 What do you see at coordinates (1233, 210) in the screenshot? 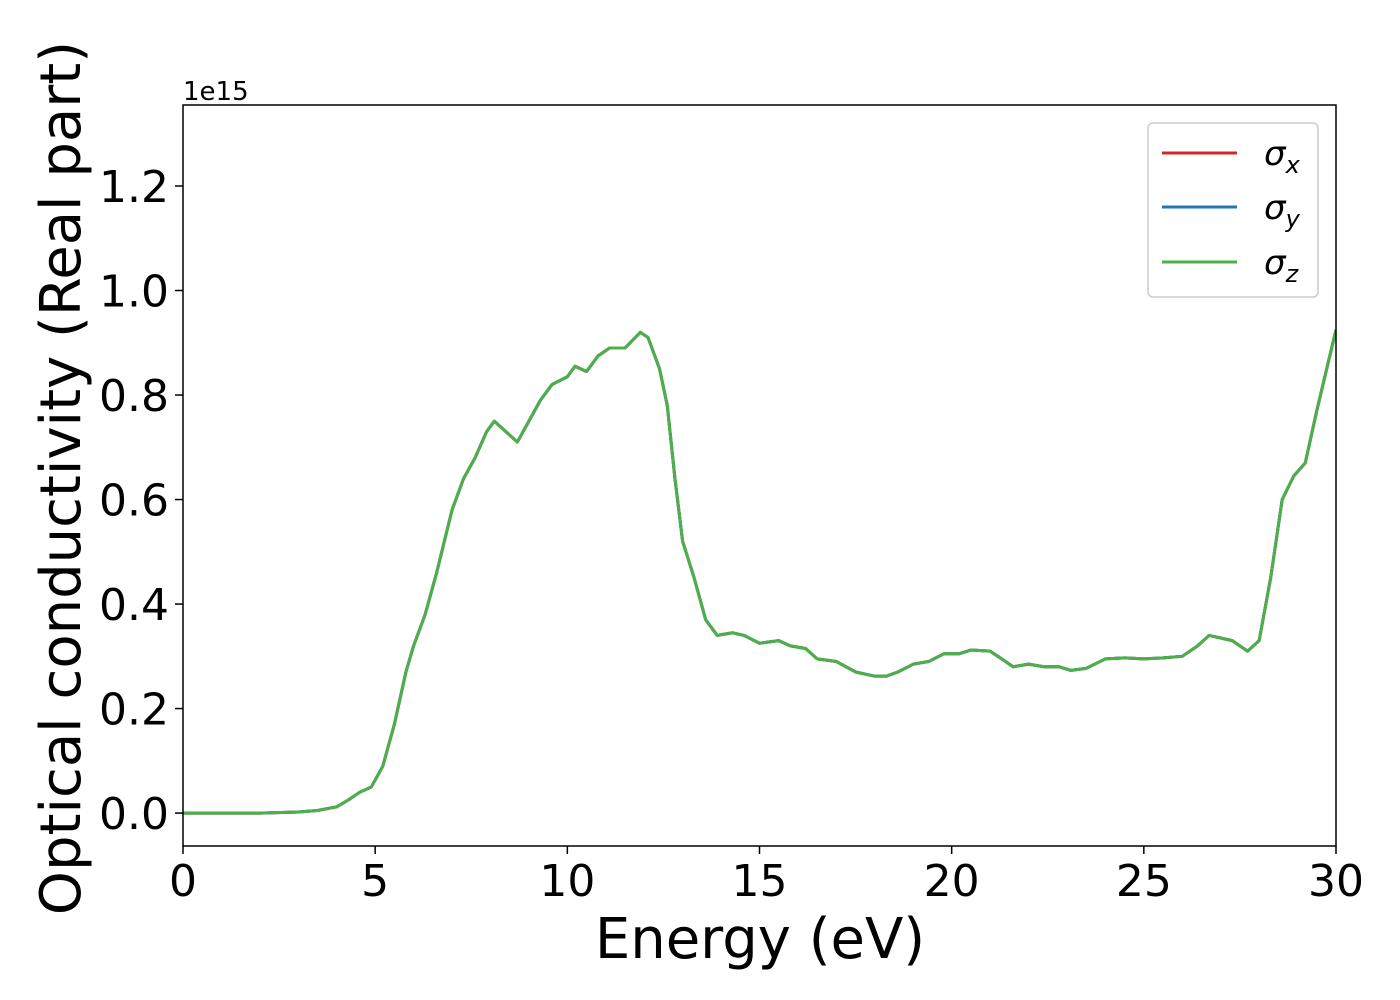
I see `legend-box` at bounding box center [1233, 210].